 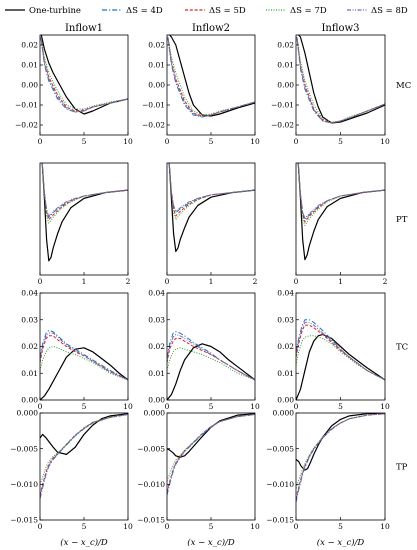 I want to click on panel-tc-inflow1: 0 5 10 0.00 0.01 0.02 0.03 0.04, so click(x=77, y=350).